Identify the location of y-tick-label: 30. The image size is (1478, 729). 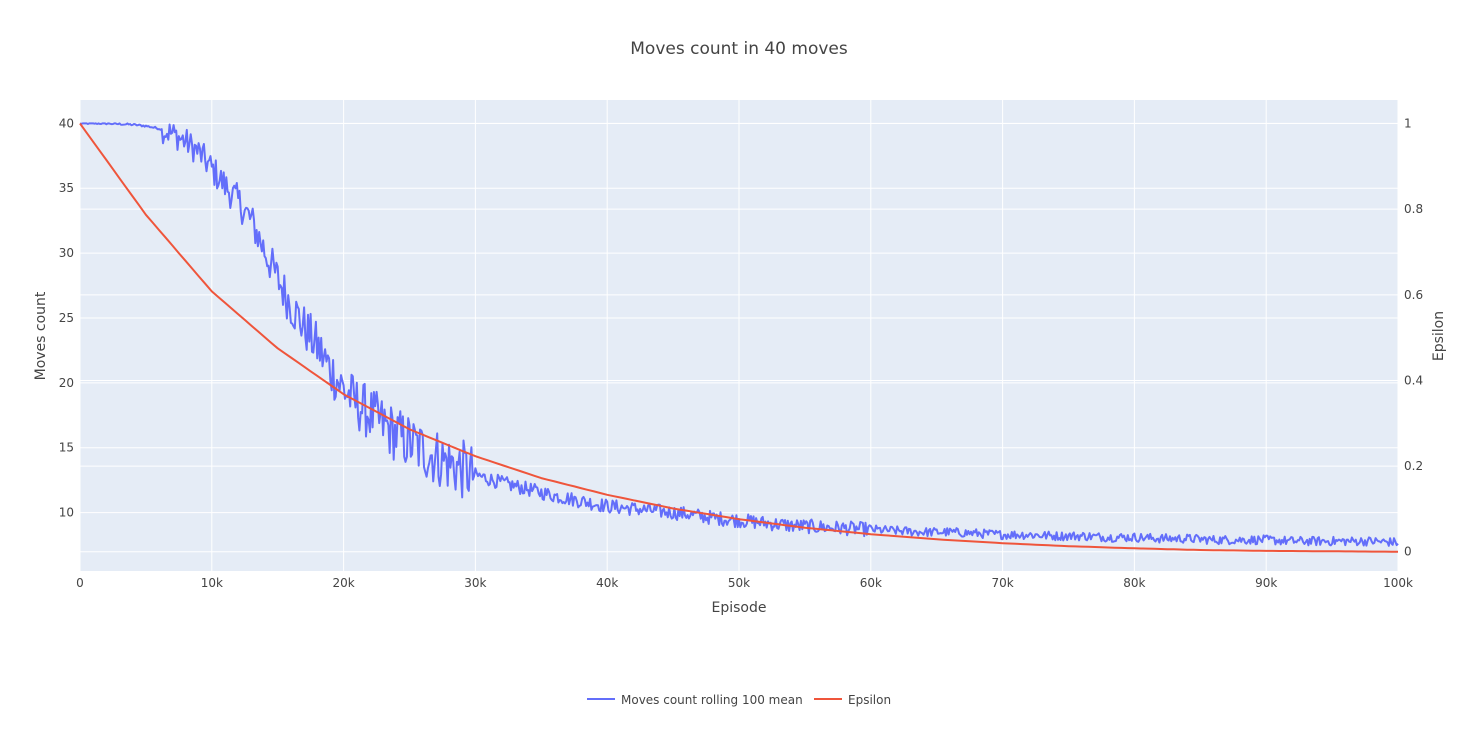
(66, 253).